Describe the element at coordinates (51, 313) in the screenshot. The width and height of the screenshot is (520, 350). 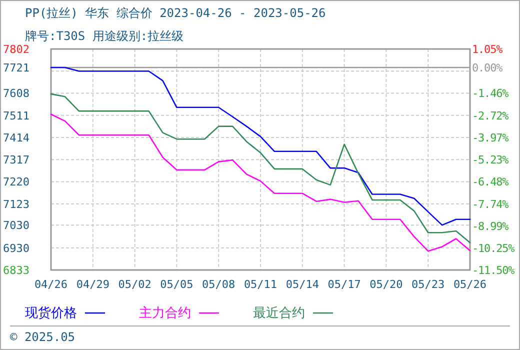
I see `legend-label: 现货价格` at that location.